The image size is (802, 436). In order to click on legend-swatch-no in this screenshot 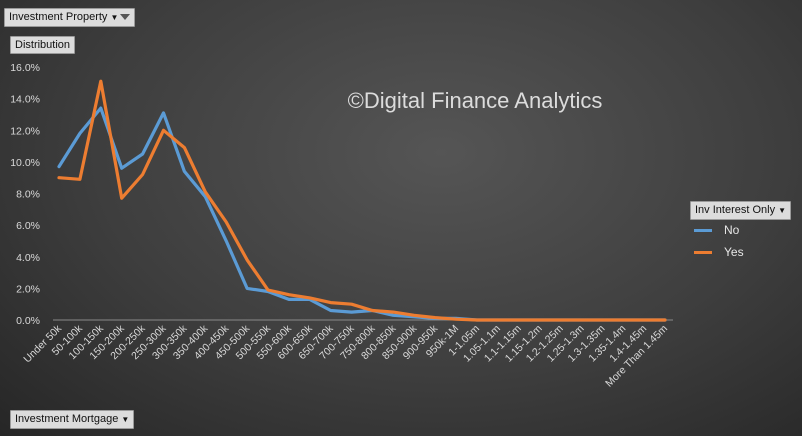, I will do `click(703, 230)`.